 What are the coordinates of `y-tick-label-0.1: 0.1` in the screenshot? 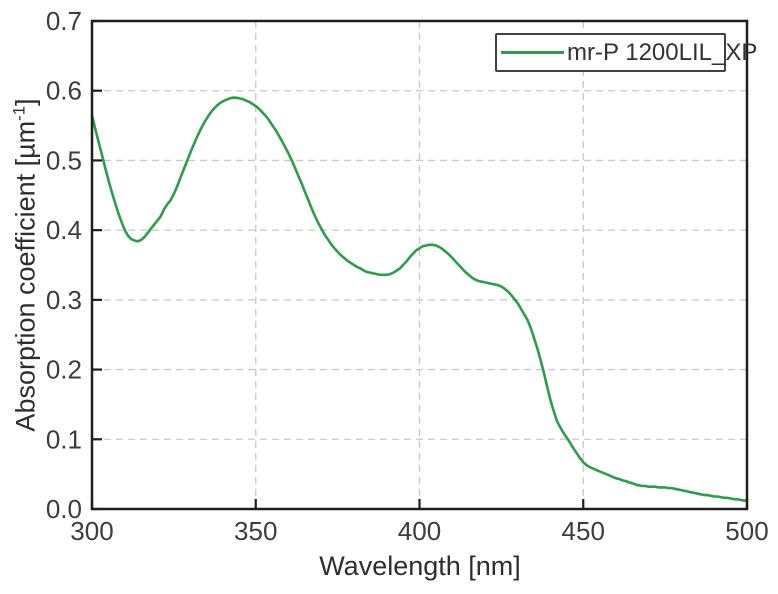 It's located at (64, 439).